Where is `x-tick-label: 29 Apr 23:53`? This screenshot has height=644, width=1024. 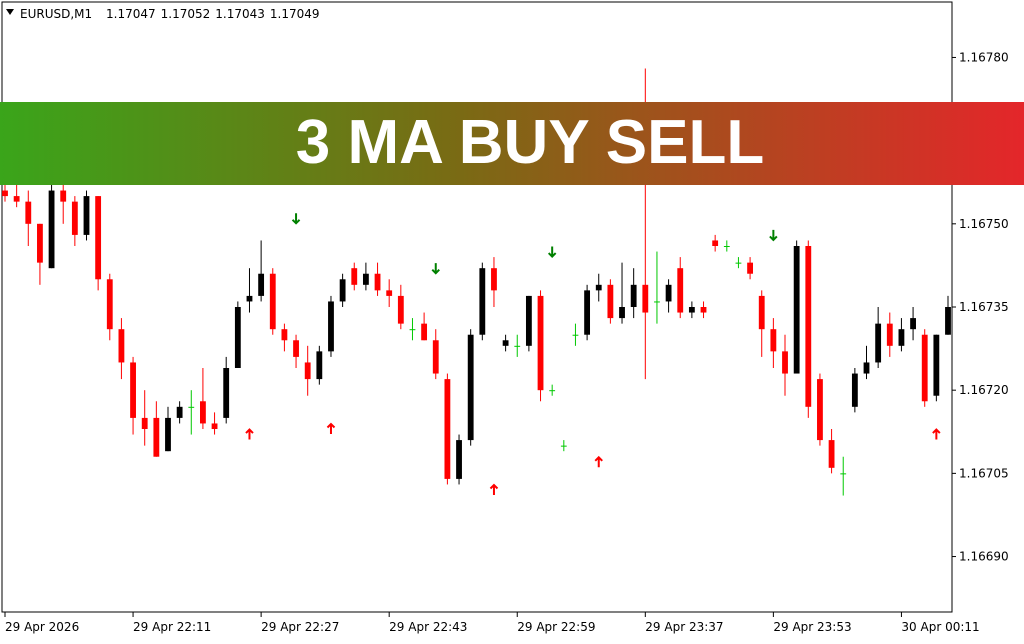
x-tick-label: 29 Apr 23:53 is located at coordinates (812, 627).